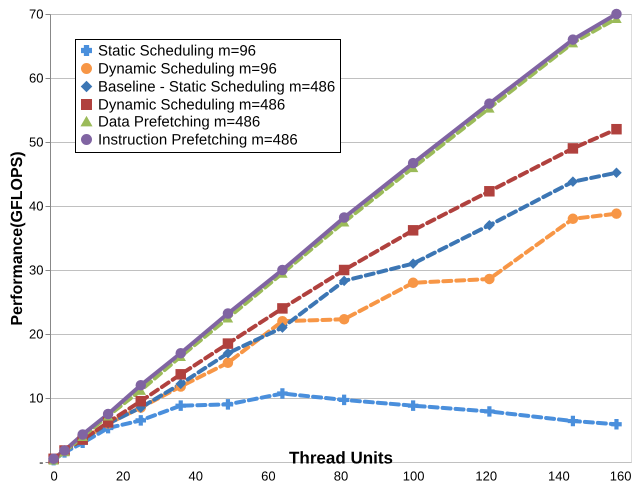 The width and height of the screenshot is (639, 491). What do you see at coordinates (36, 142) in the screenshot?
I see `y-tick-label: 50` at bounding box center [36, 142].